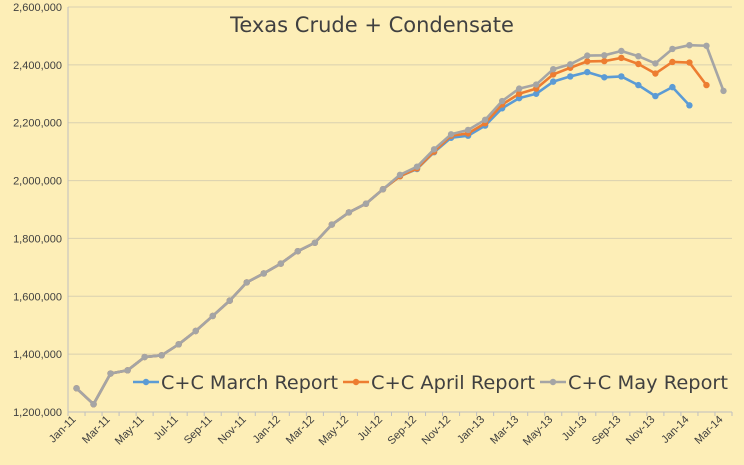  Describe the element at coordinates (37, 355) in the screenshot. I see `y-tick-label: 1,400,000` at that location.